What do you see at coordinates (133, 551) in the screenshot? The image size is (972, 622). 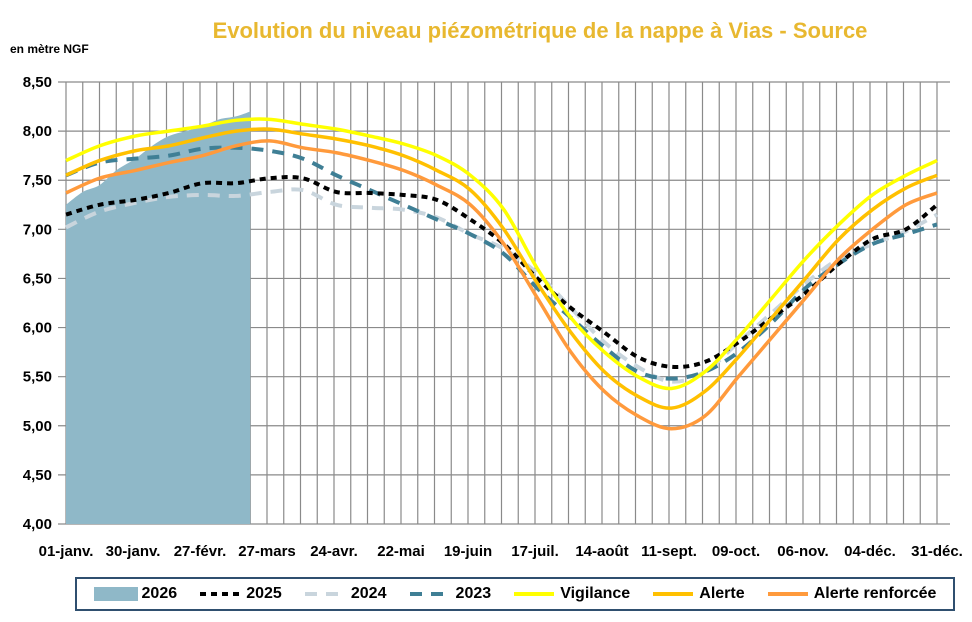 I see `x-tick-label: 30-janv.` at bounding box center [133, 551].